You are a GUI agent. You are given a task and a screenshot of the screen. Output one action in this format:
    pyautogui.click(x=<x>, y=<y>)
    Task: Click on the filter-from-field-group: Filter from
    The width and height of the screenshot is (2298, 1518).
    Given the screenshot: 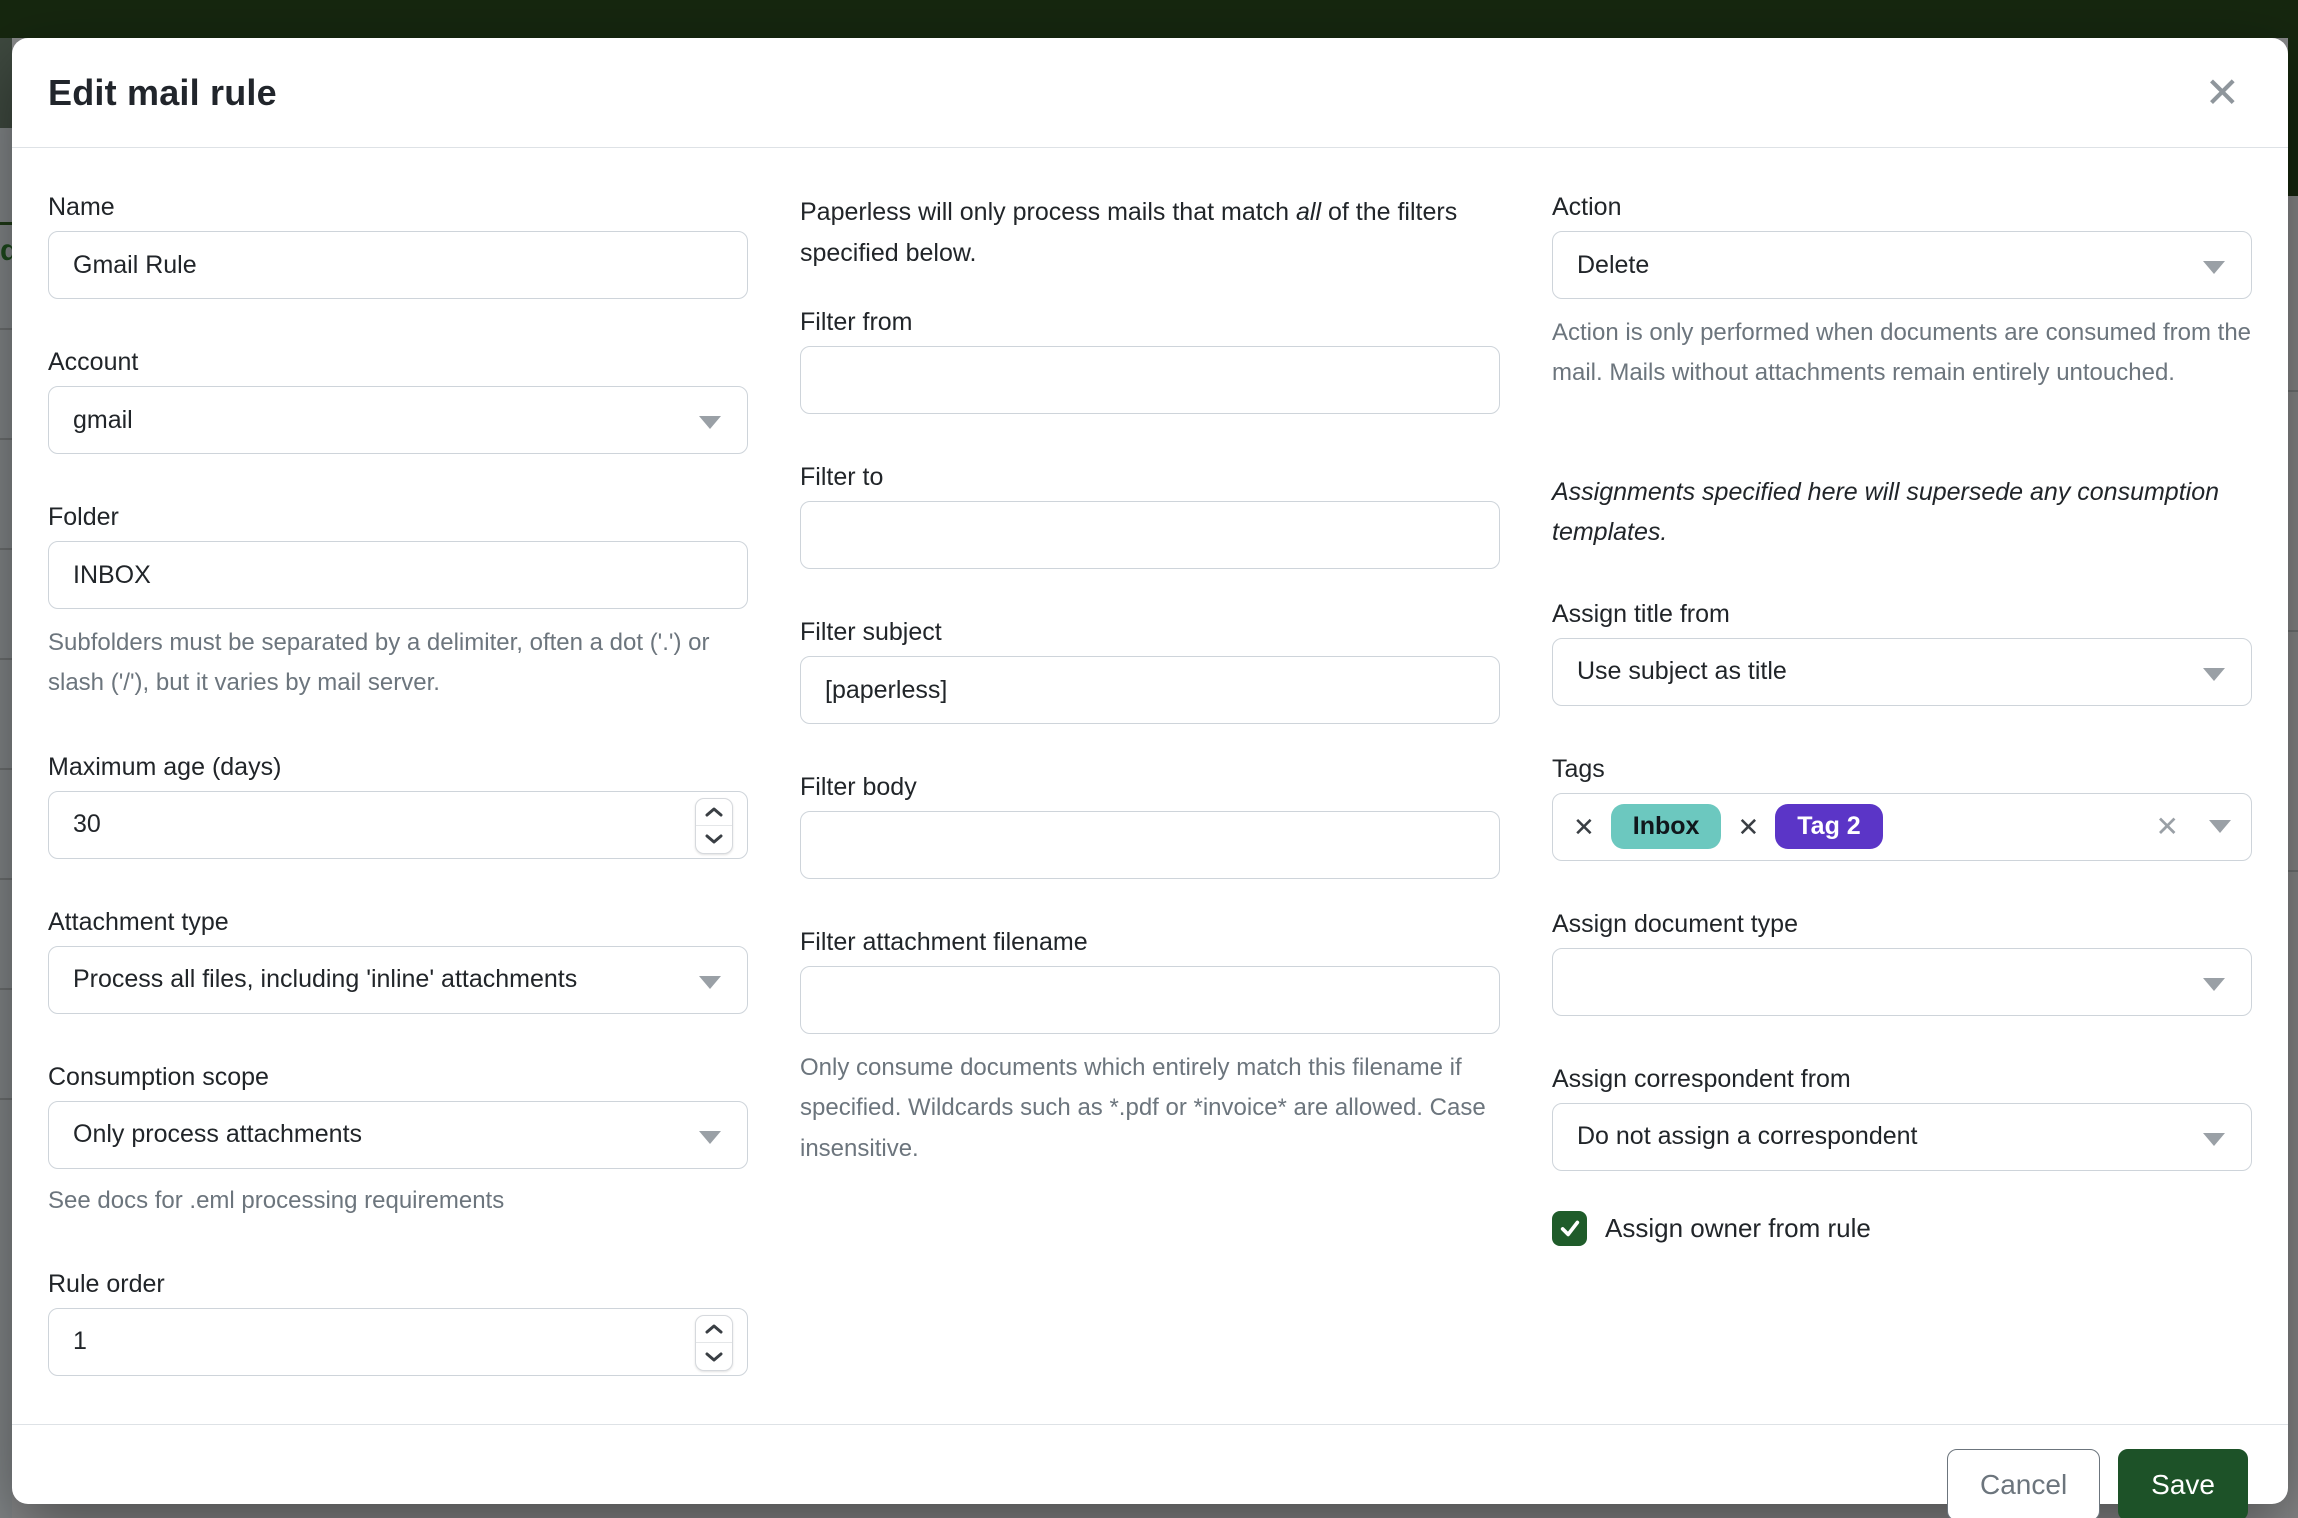 What is the action you would take?
    pyautogui.click(x=1150, y=360)
    